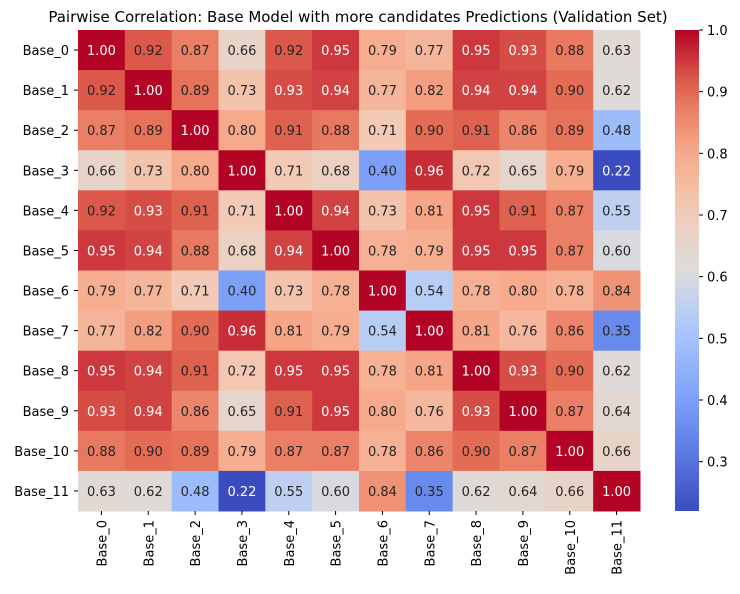 The height and width of the screenshot is (594, 740). I want to click on colorbar-tick-label: 0.4, so click(717, 401).